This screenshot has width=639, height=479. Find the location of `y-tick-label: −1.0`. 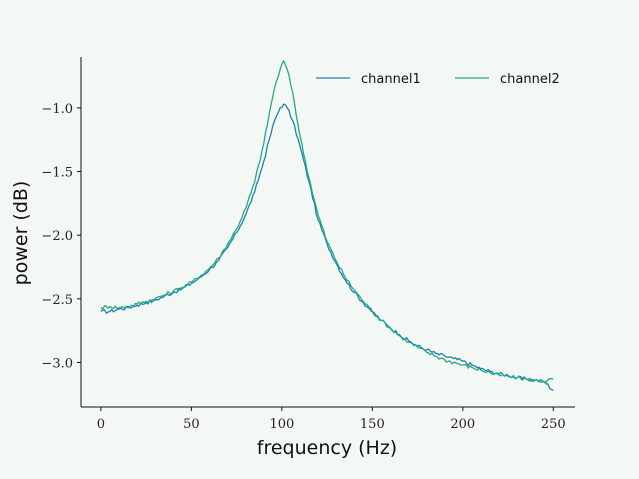

y-tick-label: −1.0 is located at coordinates (57, 109).